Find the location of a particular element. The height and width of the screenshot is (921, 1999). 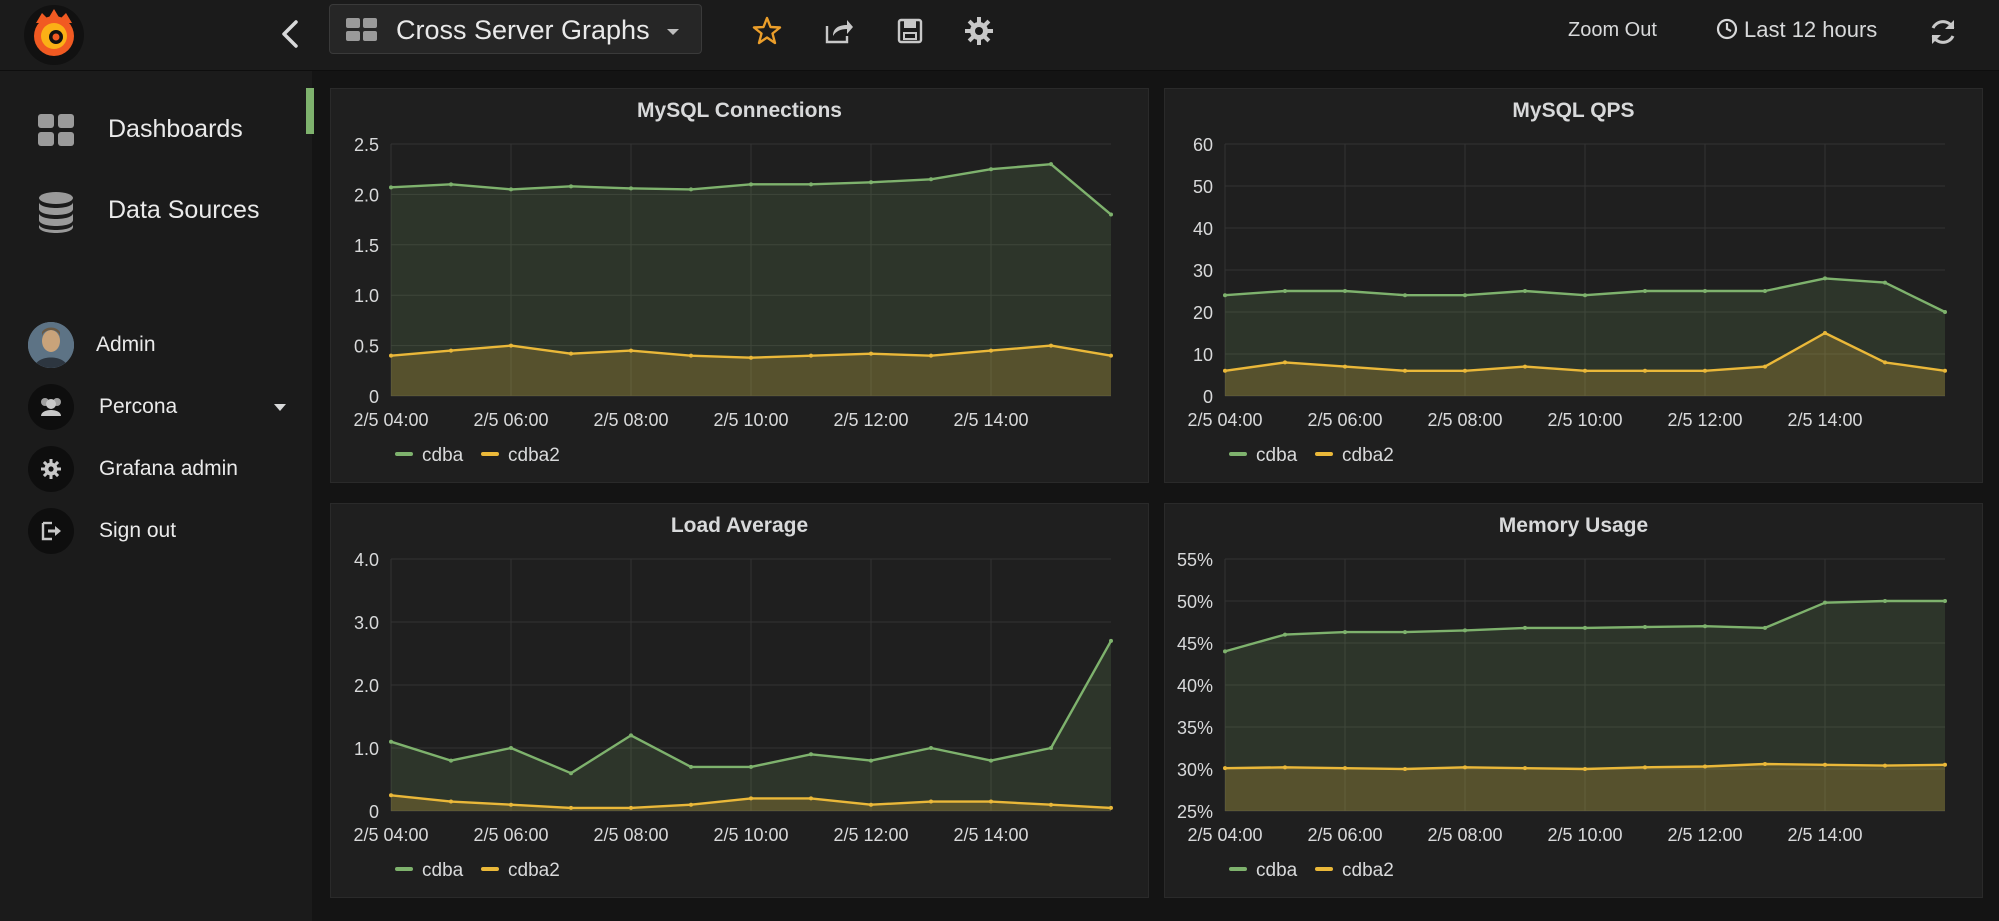

dashboard-picker-button: Cross Server Graphs is located at coordinates (515, 29).